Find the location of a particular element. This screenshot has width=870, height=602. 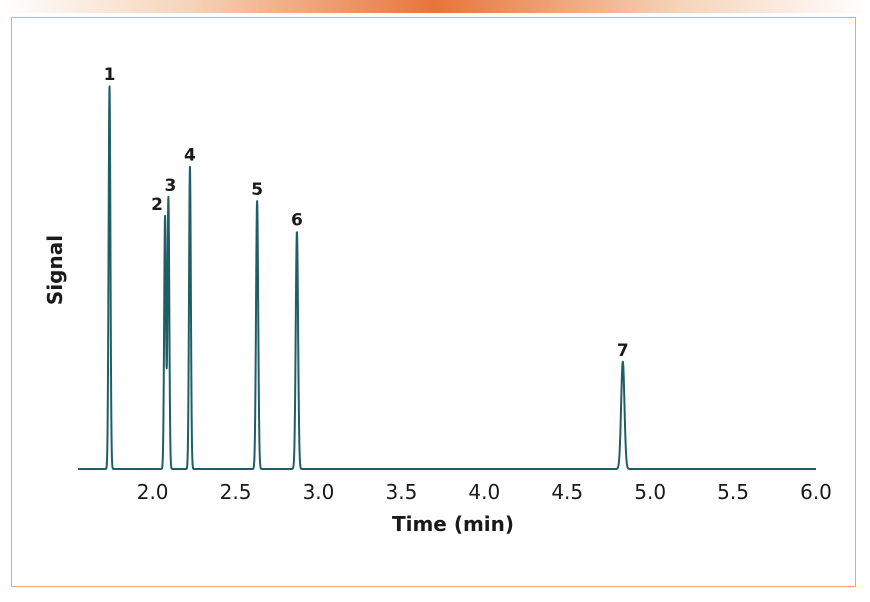

x-tick-label: 2.5 is located at coordinates (236, 492).